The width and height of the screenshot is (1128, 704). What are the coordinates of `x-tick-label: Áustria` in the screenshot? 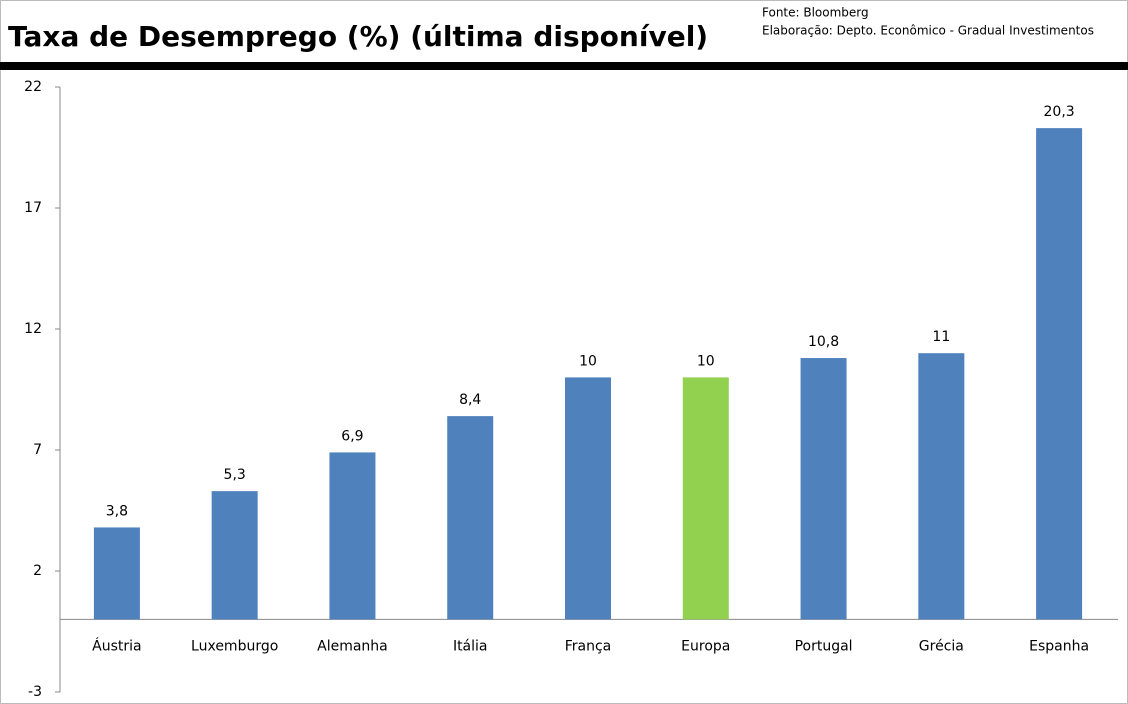 It's located at (116, 645).